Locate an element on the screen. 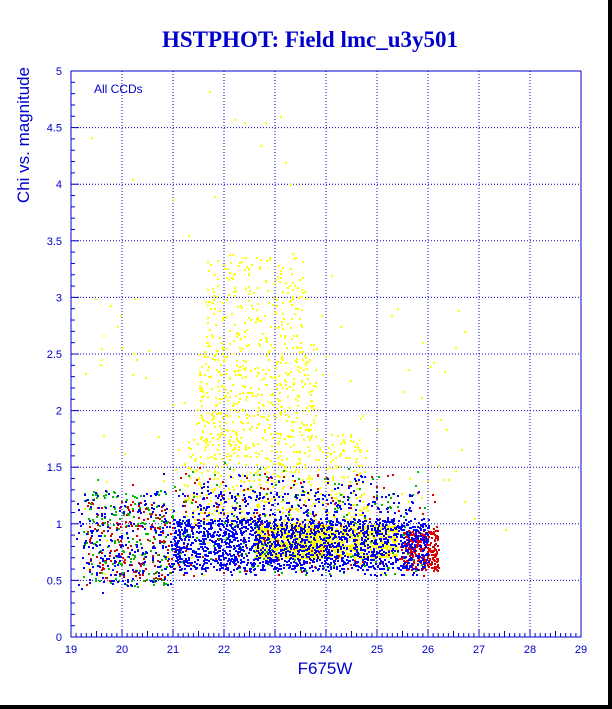 The image size is (612, 709). y-tick-label: 4 is located at coordinates (59, 185).